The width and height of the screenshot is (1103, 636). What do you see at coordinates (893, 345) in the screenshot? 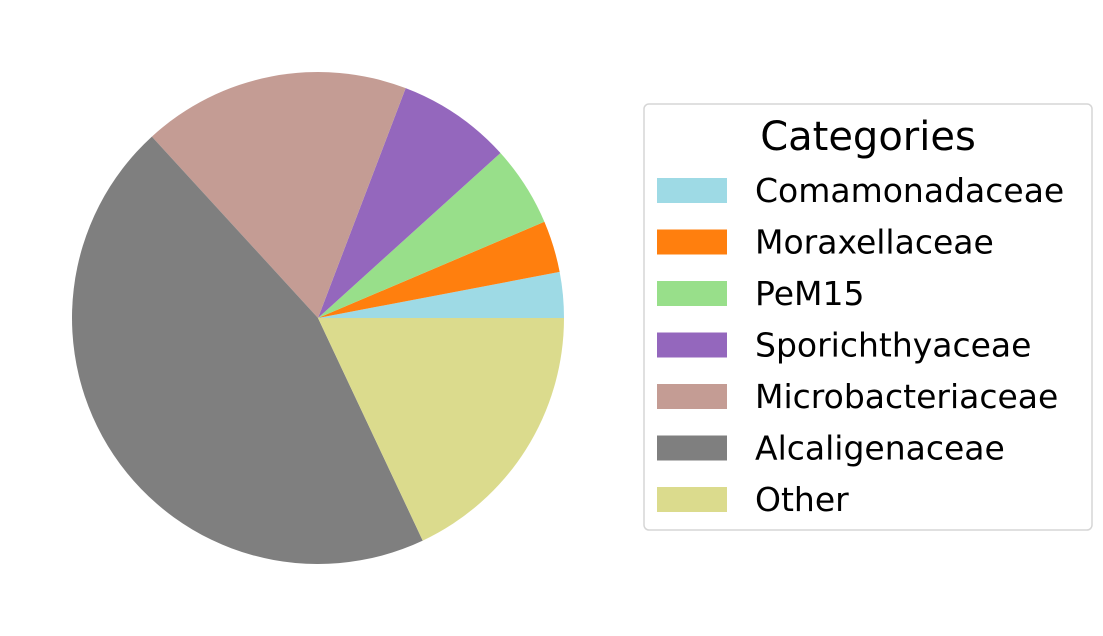
I see `legend-label: Sporichthyaceae` at bounding box center [893, 345].